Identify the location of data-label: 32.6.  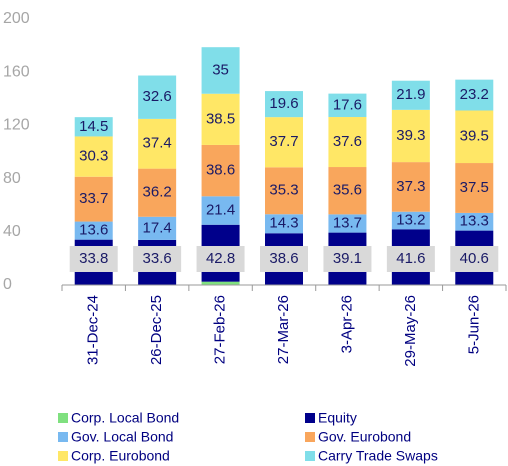
(157, 96).